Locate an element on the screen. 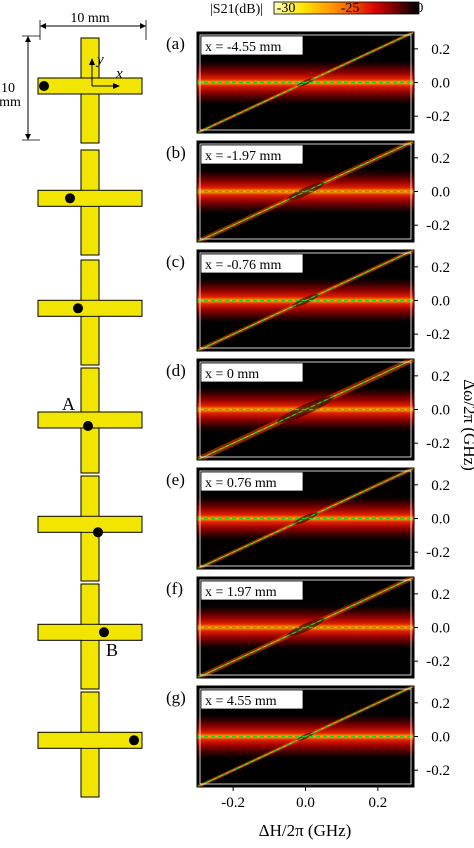 The width and height of the screenshot is (474, 848). scale-annotation: 10 mm 10 mm is located at coordinates (73, 76).